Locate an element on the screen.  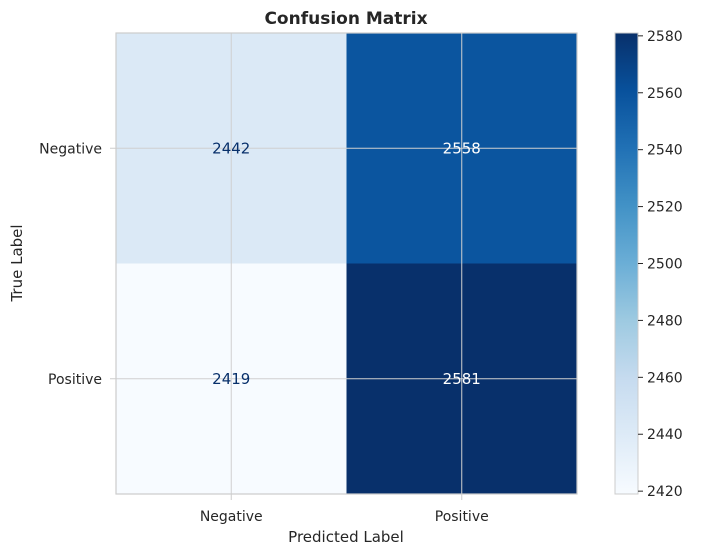
colorbar-tick-label: 2440 is located at coordinates (665, 435).